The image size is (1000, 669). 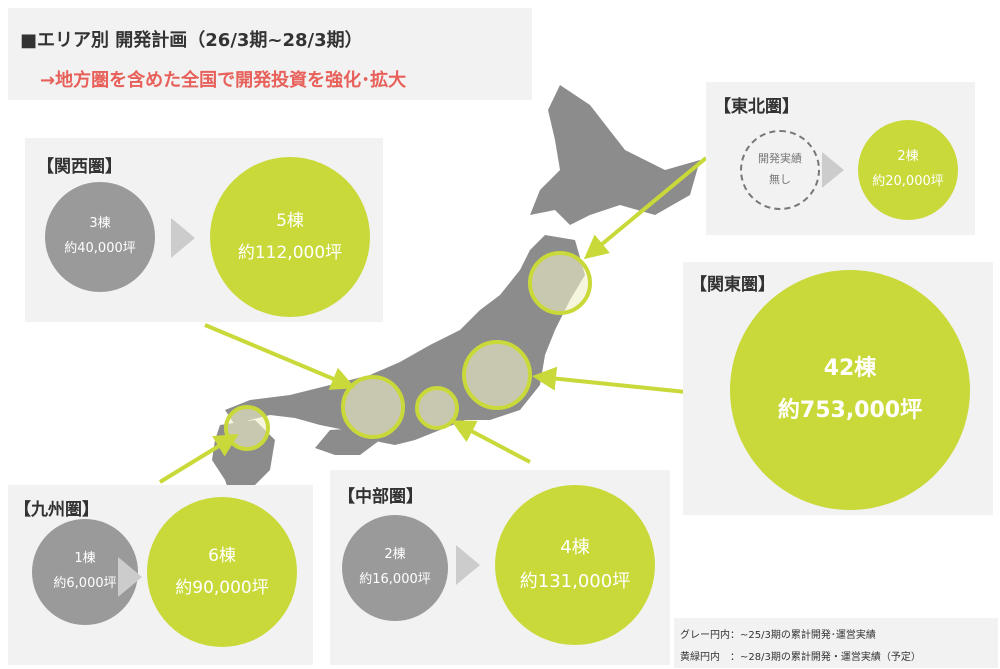 I want to click on before-circle: 3棟約40,000坪, so click(x=100, y=237).